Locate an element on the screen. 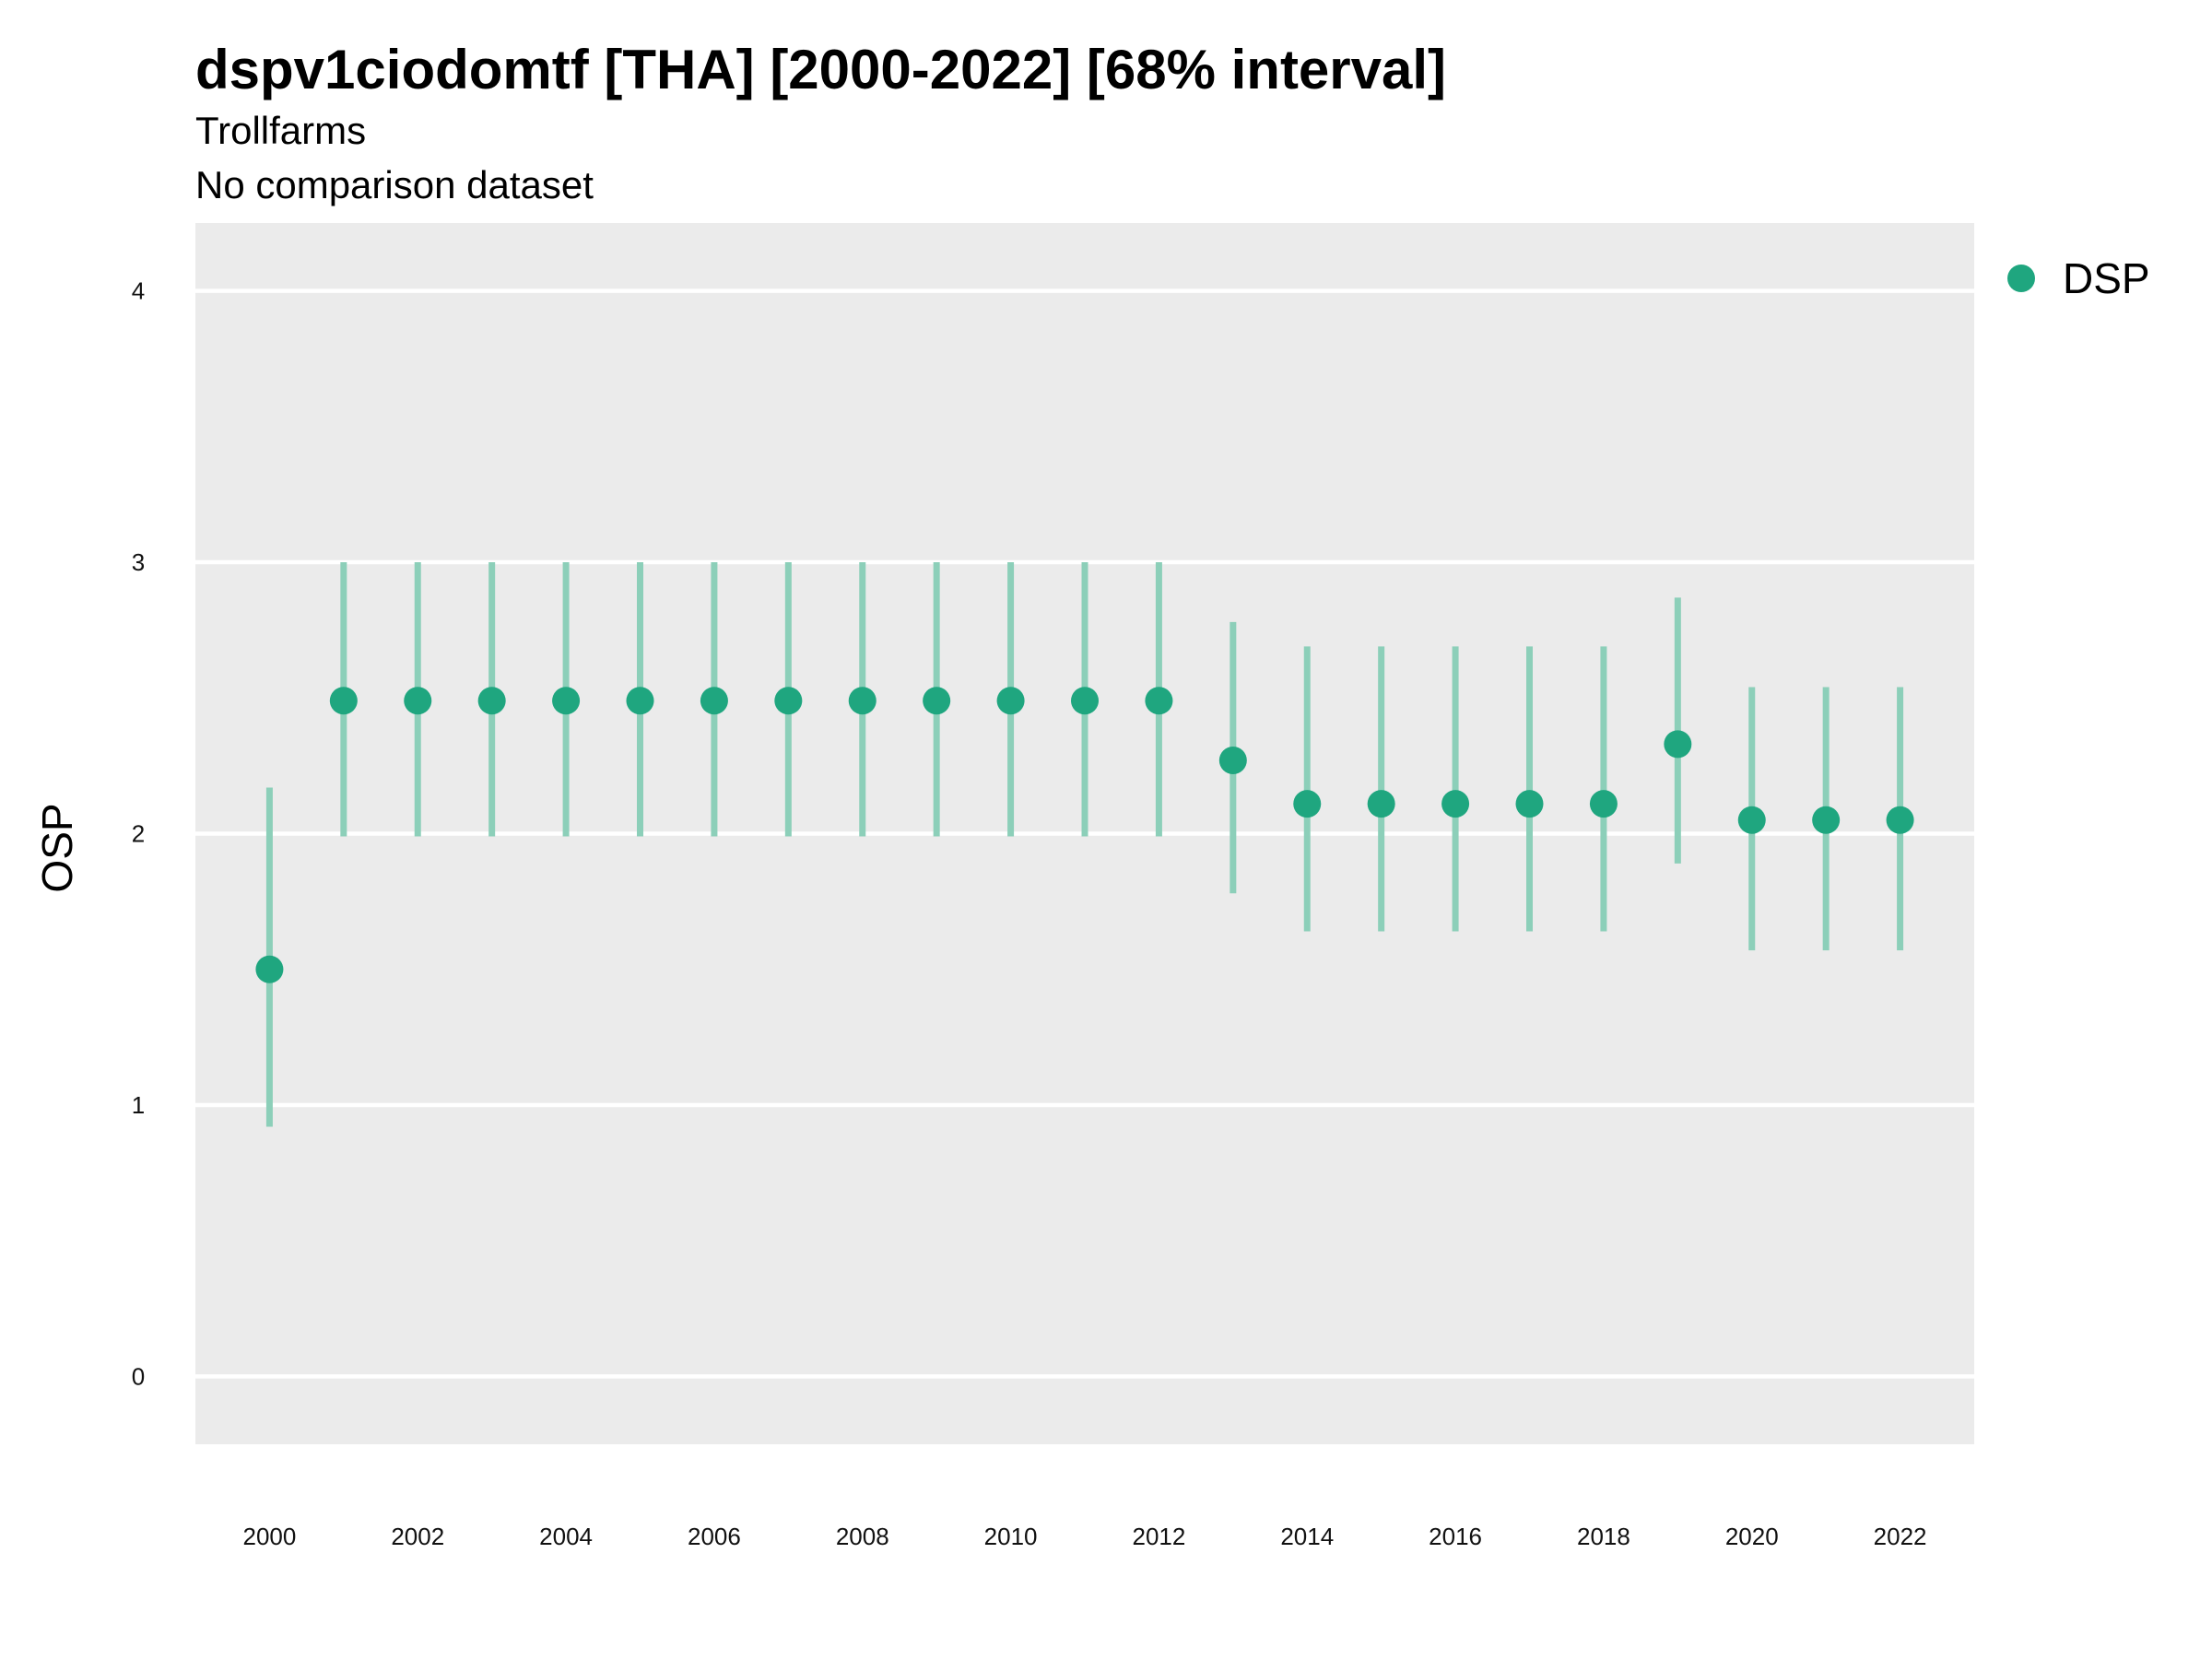 This screenshot has width=2212, height=1659. x-tick-label: 2002 is located at coordinates (417, 1536).